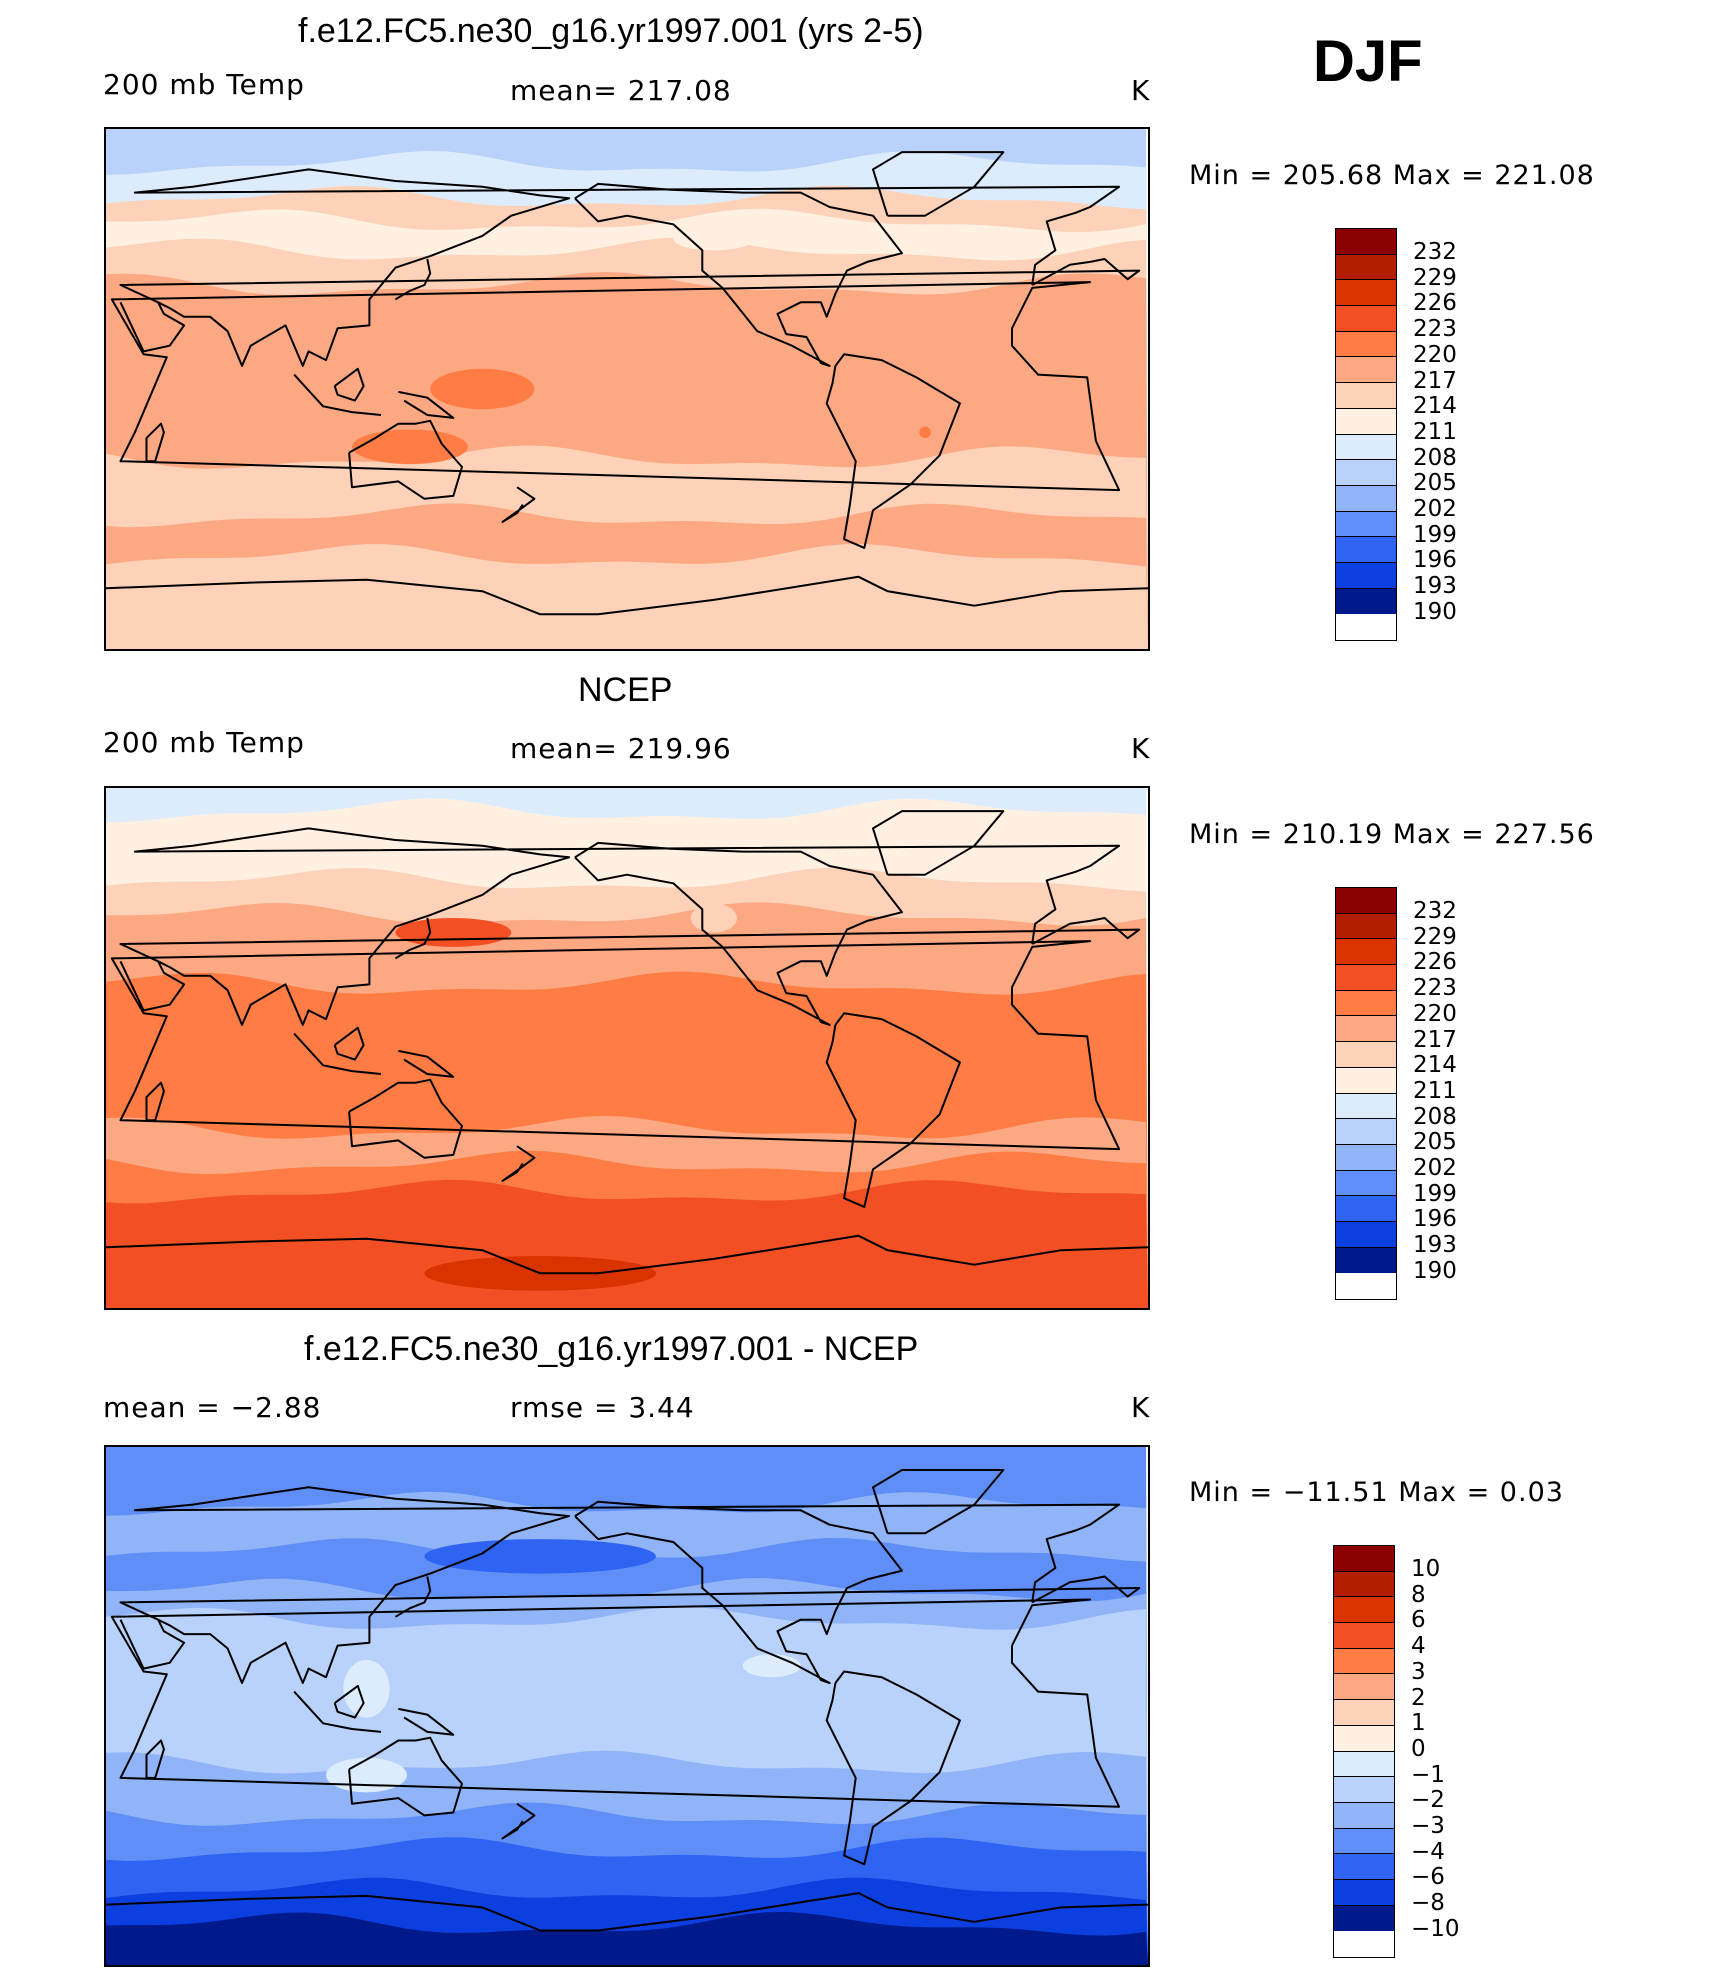 The image size is (1710, 1969). I want to click on panel2-title: NCEP, so click(625, 690).